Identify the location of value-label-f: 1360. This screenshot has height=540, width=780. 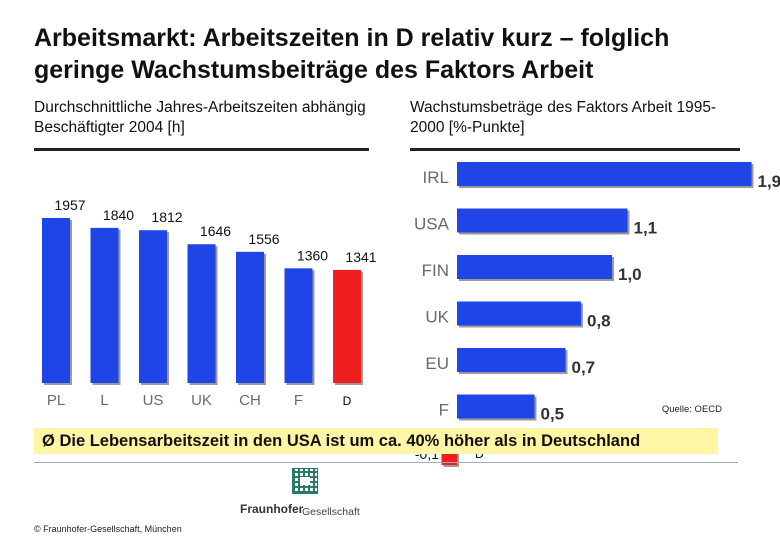
(312, 255).